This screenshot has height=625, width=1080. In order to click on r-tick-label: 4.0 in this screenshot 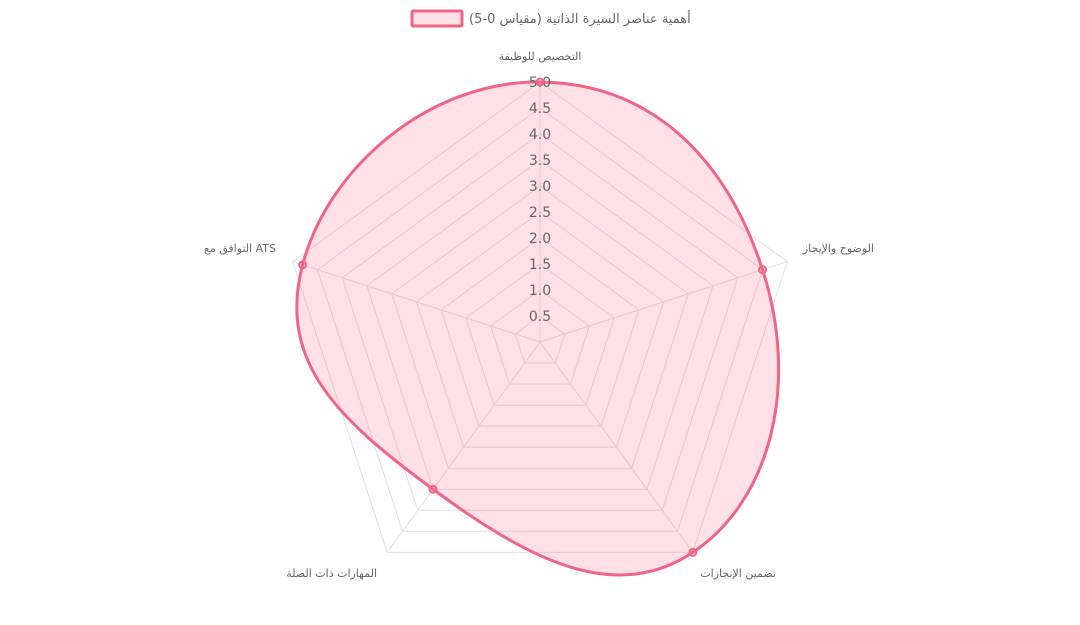, I will do `click(540, 135)`.